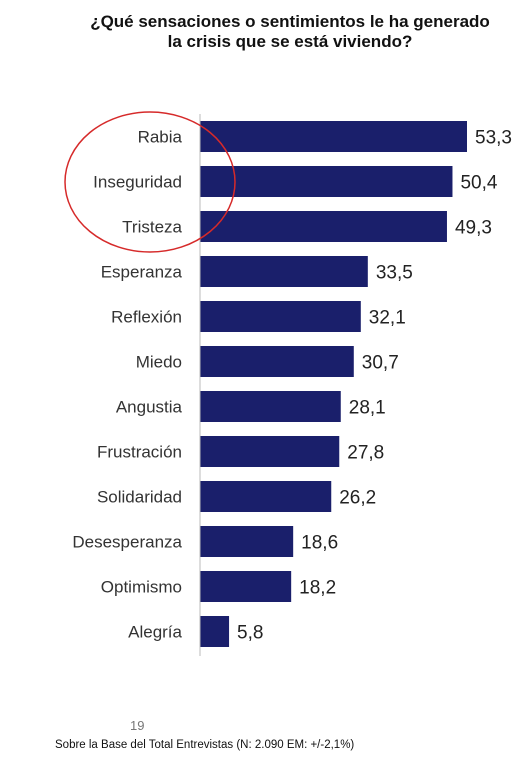 This screenshot has width=531, height=759. I want to click on value-label: 18,2, so click(317, 588).